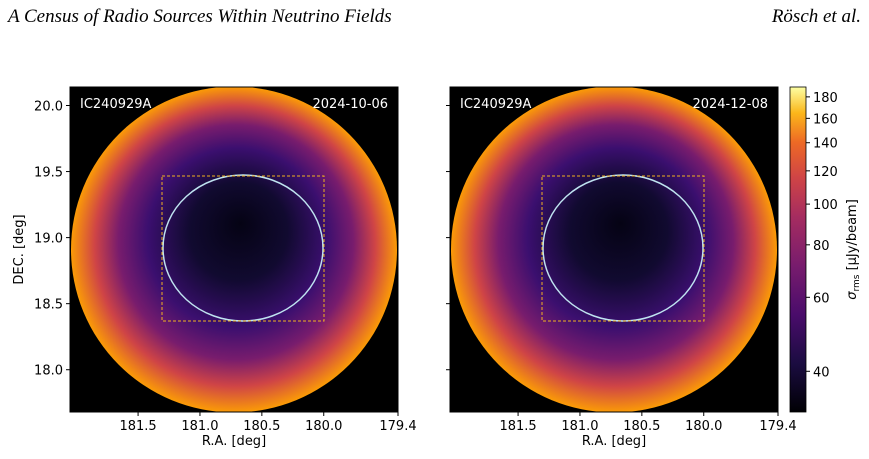  I want to click on colorbar-symbol: σ, so click(852, 295).